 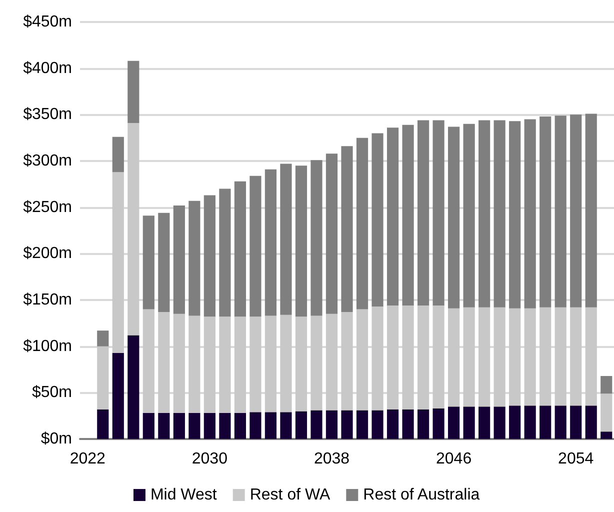 I want to click on y-tick-label: $400m, so click(x=47, y=68).